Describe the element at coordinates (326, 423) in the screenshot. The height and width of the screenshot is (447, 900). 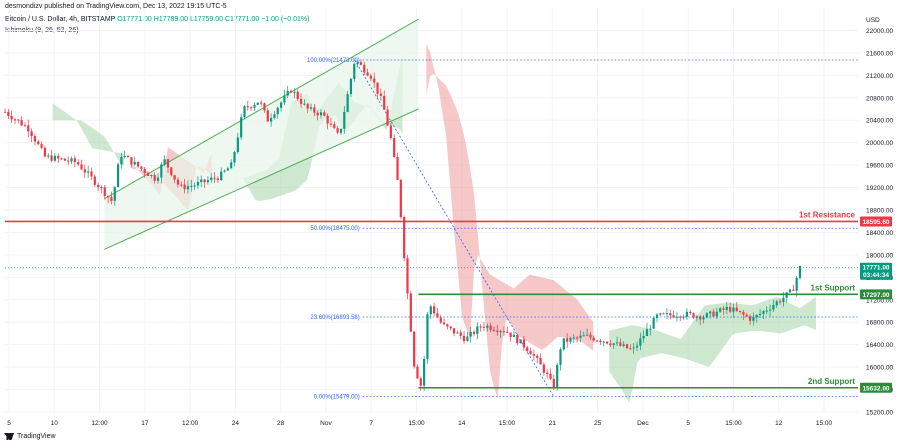
I see `x-tick-label: Nov` at that location.